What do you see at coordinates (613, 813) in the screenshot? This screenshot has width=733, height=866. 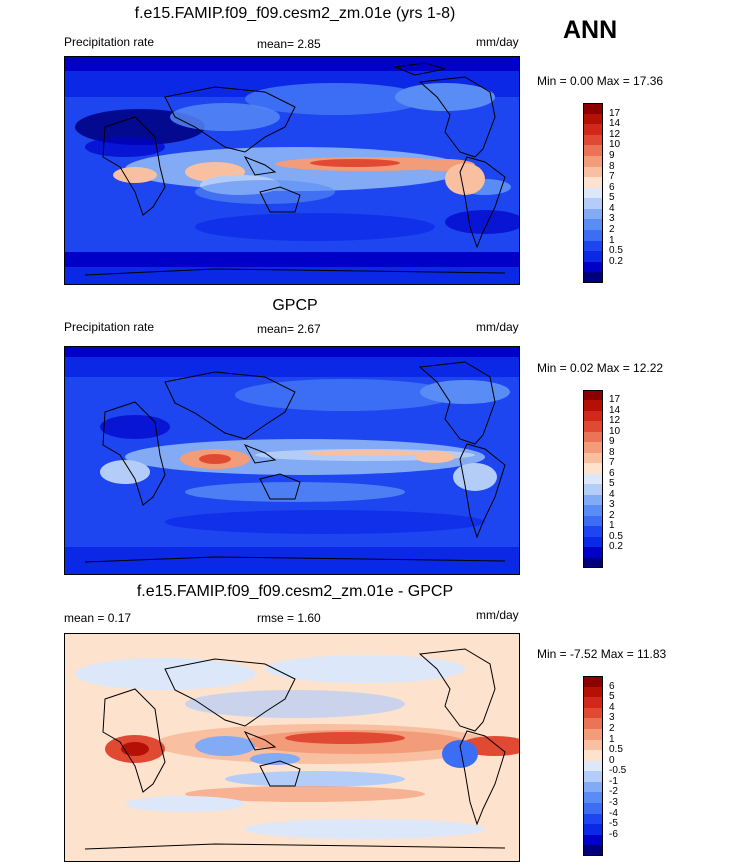 I see `colorbar-tick-label: -4` at bounding box center [613, 813].